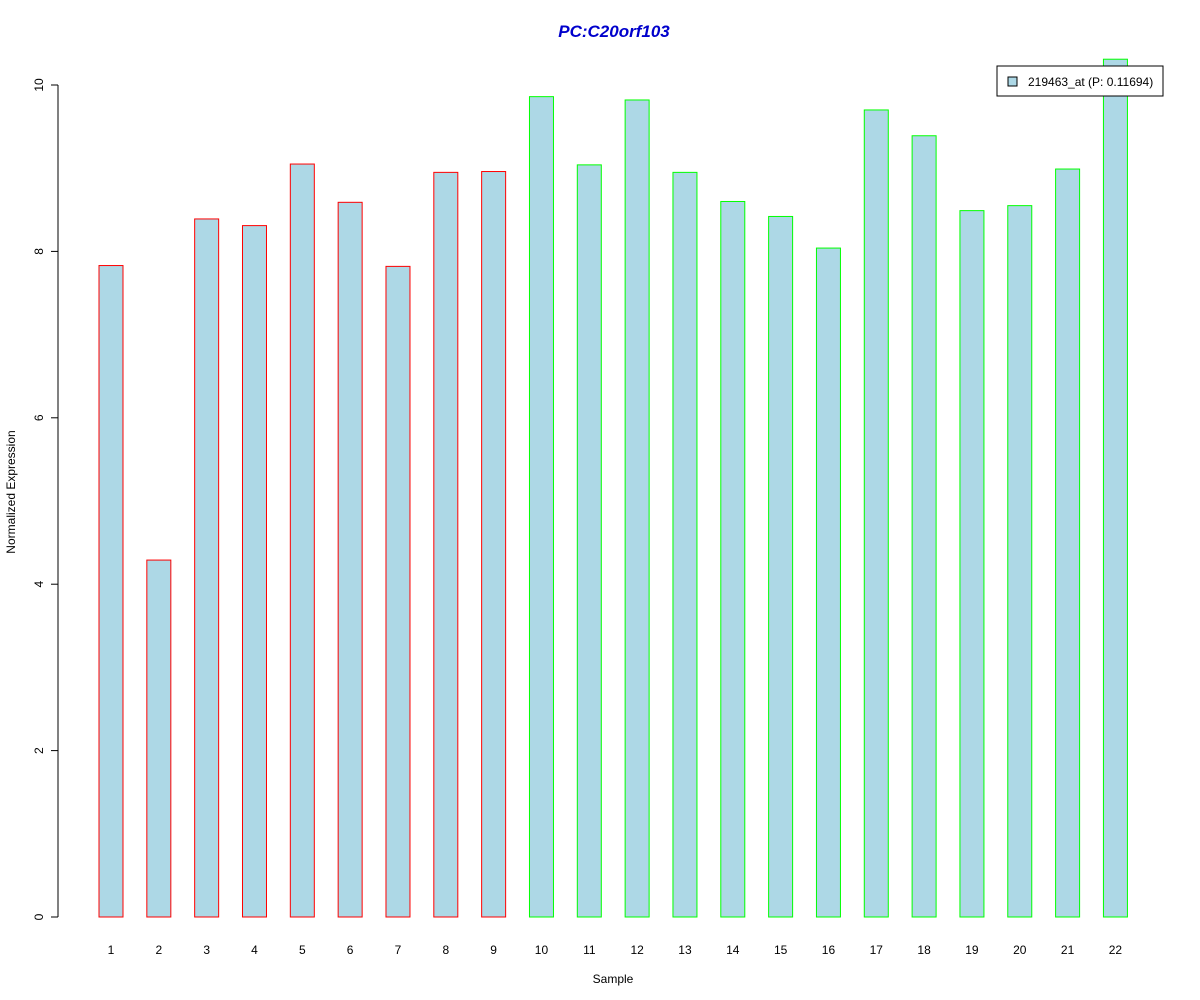 The width and height of the screenshot is (1200, 1000). What do you see at coordinates (1012, 81) in the screenshot?
I see `legend-swatch` at bounding box center [1012, 81].